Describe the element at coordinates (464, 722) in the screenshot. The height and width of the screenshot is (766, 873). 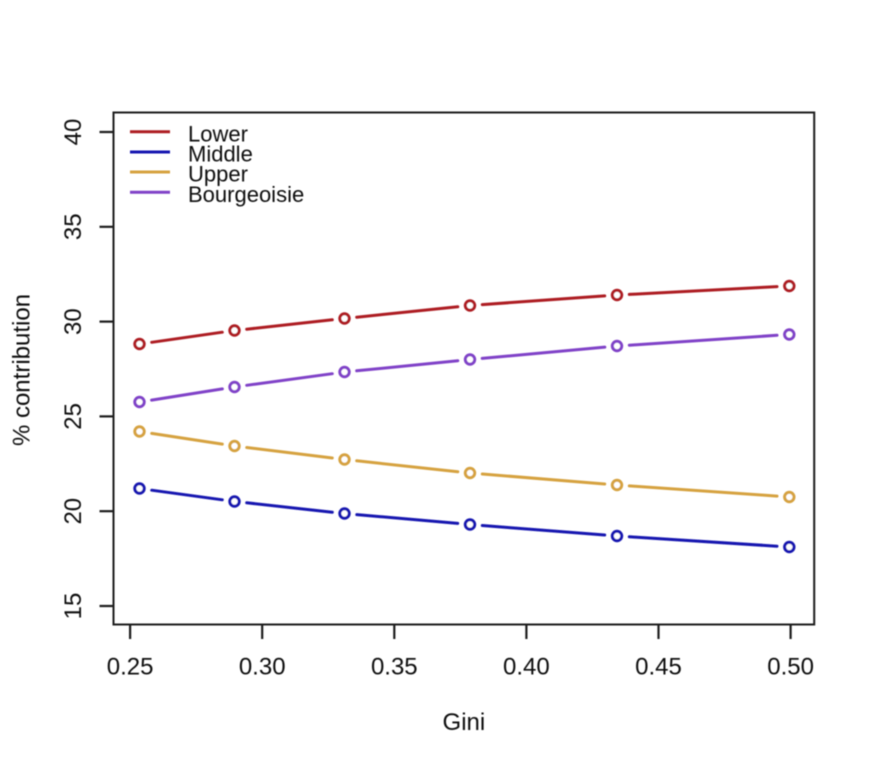
I see `svg-text: Gini` at that location.